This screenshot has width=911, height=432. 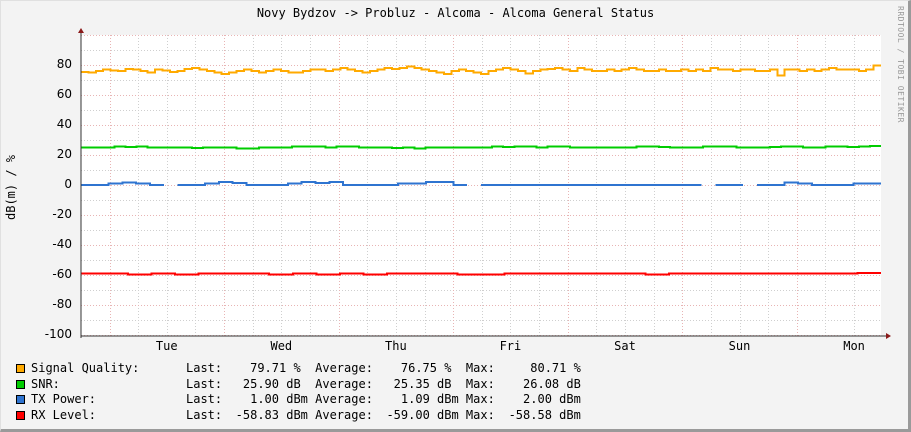 I want to click on legend-last: 79.71 %, so click(x=275, y=368).